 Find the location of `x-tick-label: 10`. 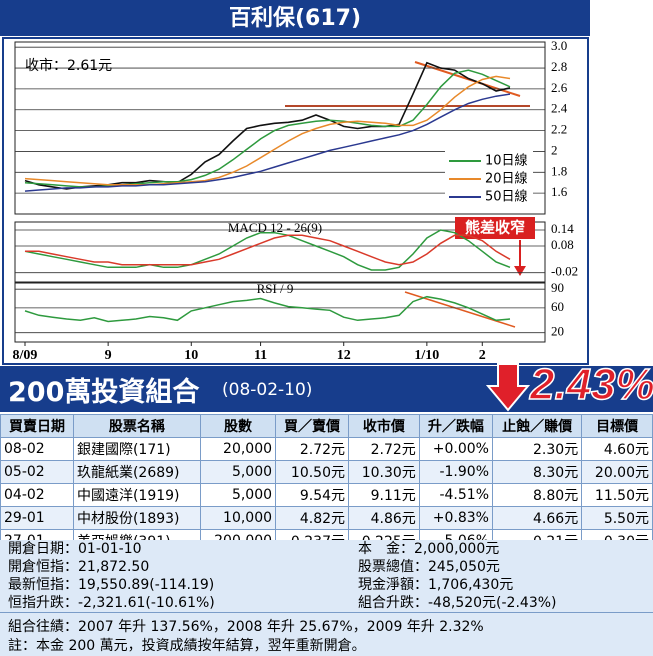

x-tick-label: 10 is located at coordinates (191, 355).